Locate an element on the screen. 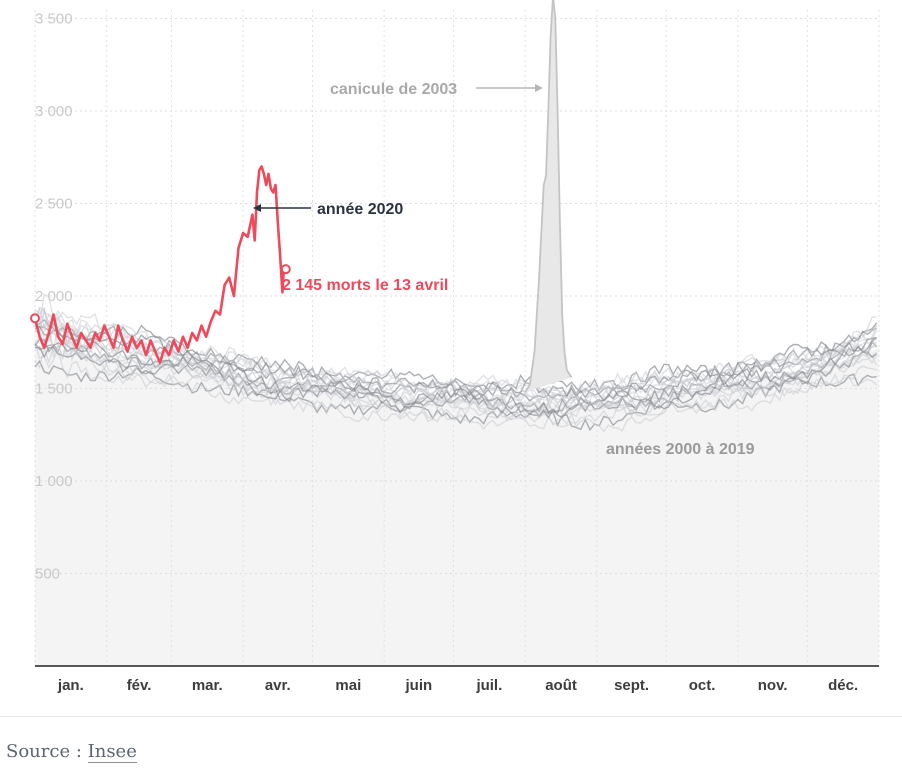 This screenshot has width=902, height=783. annotation-2020: année 2020 is located at coordinates (360, 209).